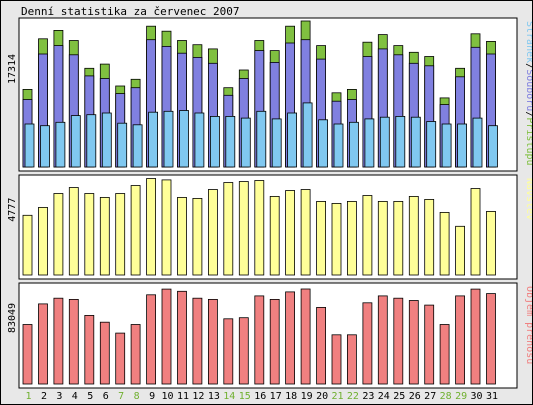 The image size is (533, 405). Describe the element at coordinates (528, 90) in the screenshot. I see `legend-entry-Souborů: Souborů` at that location.